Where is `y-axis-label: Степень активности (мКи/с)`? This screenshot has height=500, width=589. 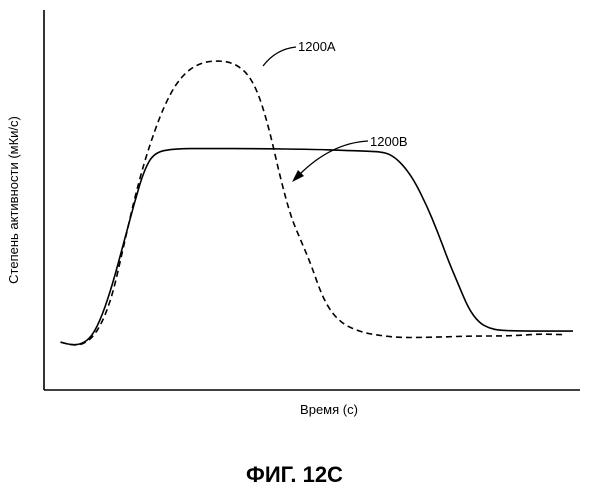
y-axis-label: Степень активности (мКи/с) is located at coordinates (13, 200).